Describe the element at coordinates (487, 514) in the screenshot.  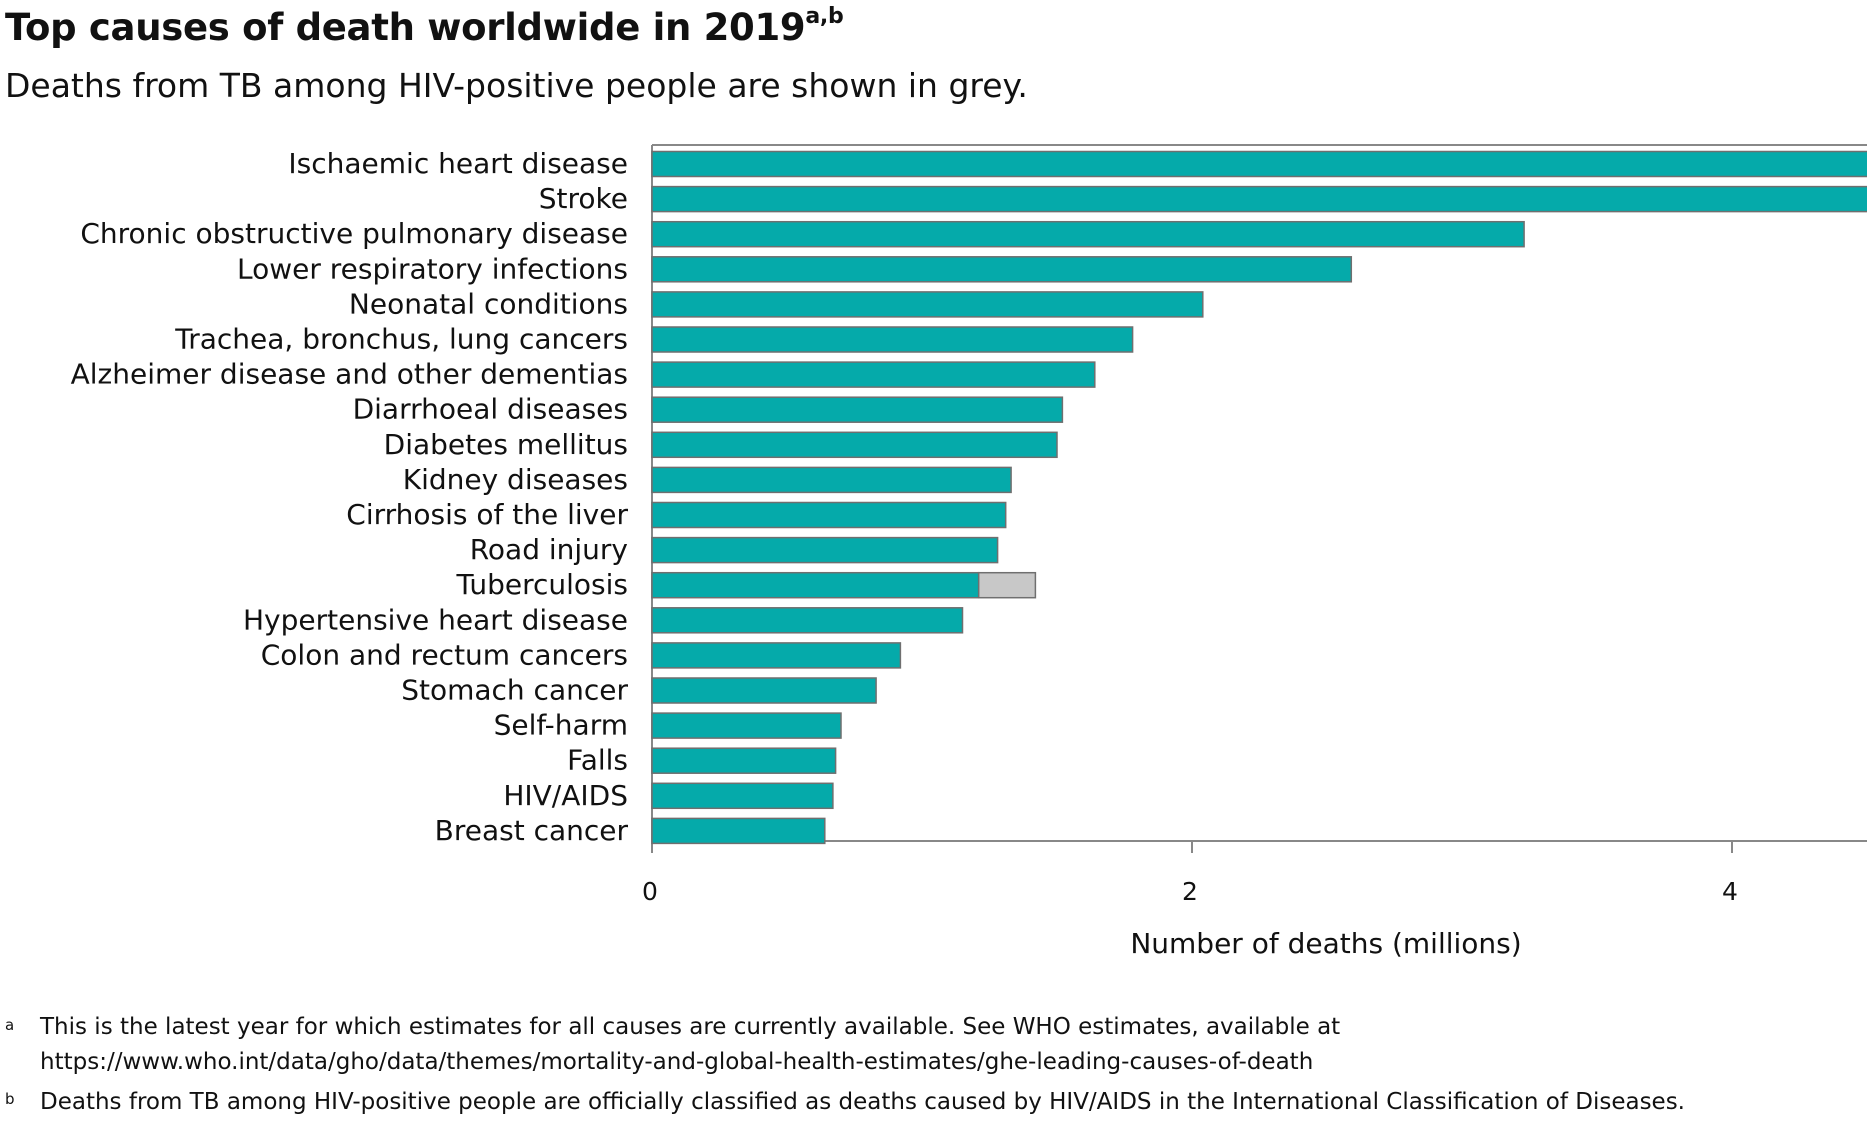
I see `category-label: Cirrhosis of the liver` at that location.